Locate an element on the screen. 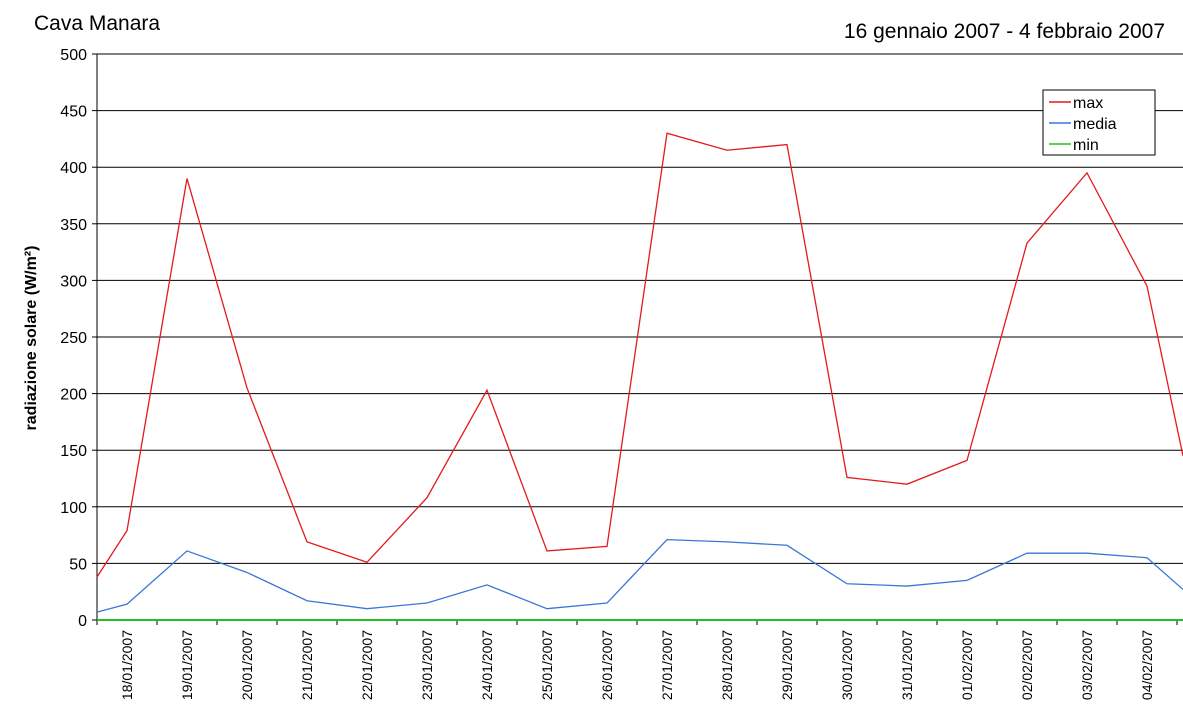 Image resolution: width=1183 pixels, height=722 pixels. x-tick-label: 29/01/2007 is located at coordinates (787, 665).